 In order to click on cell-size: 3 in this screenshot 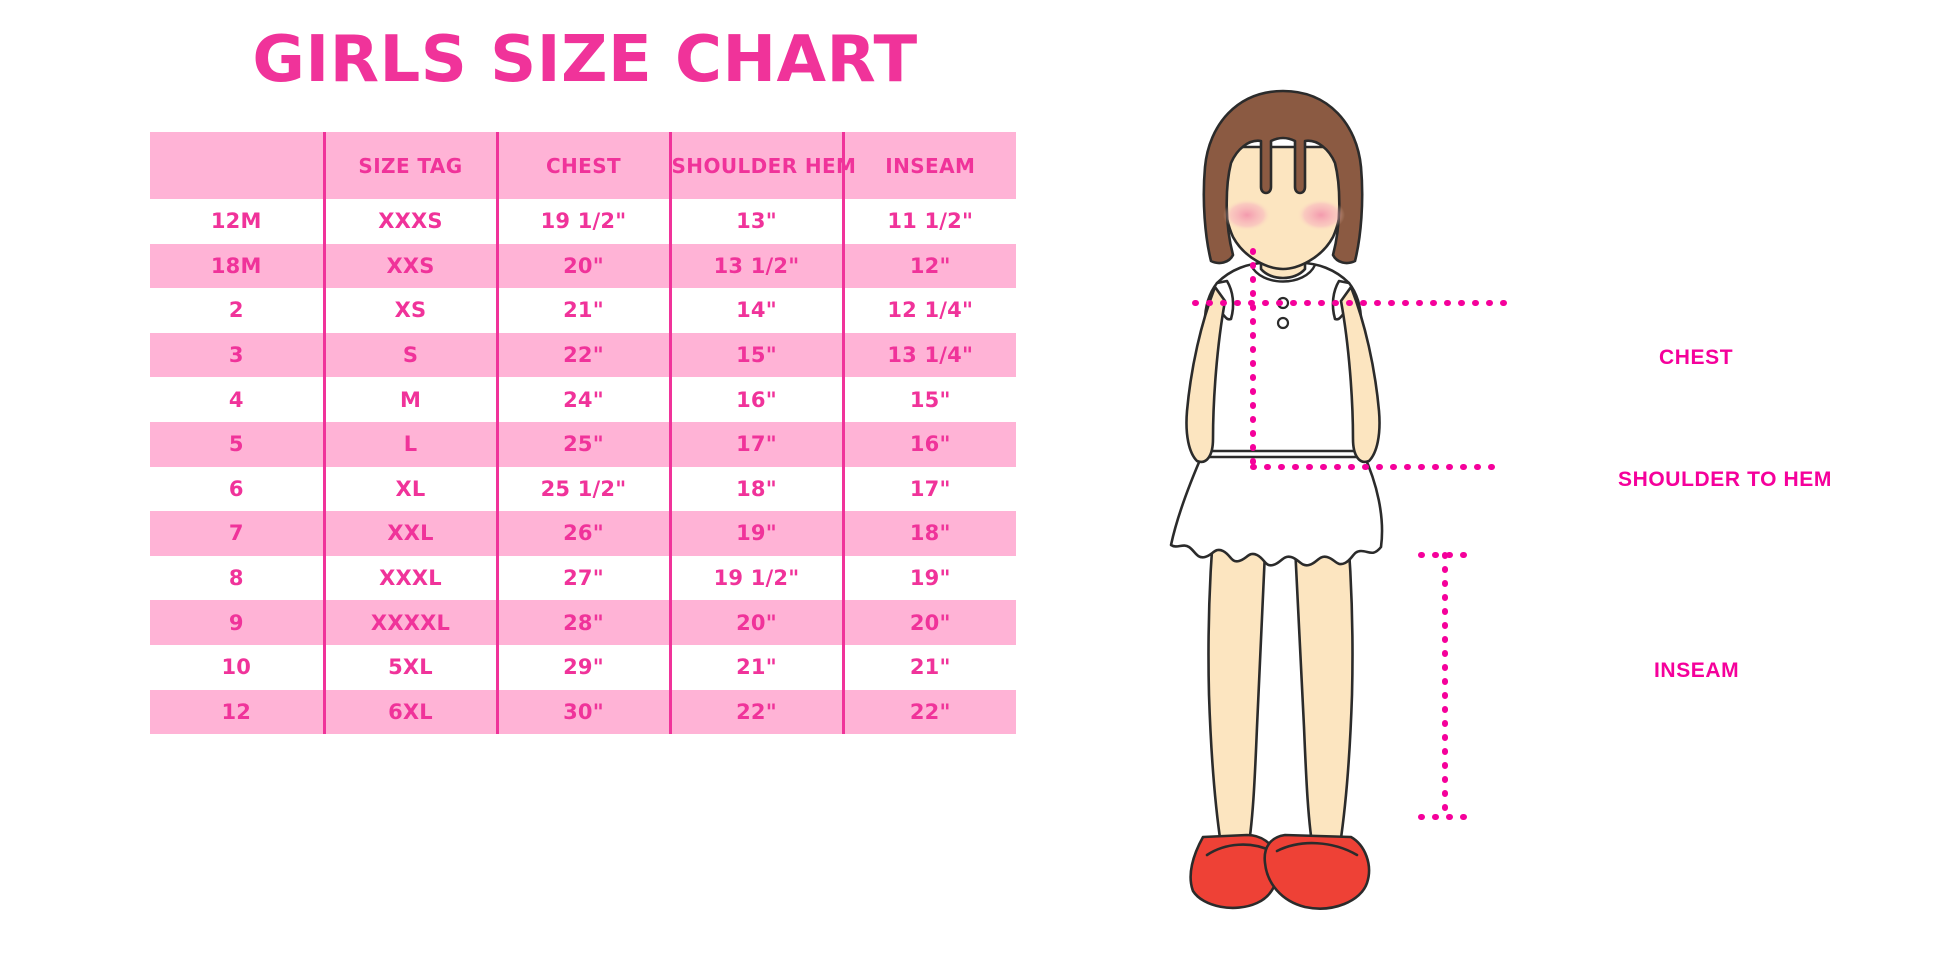, I will do `click(237, 355)`.